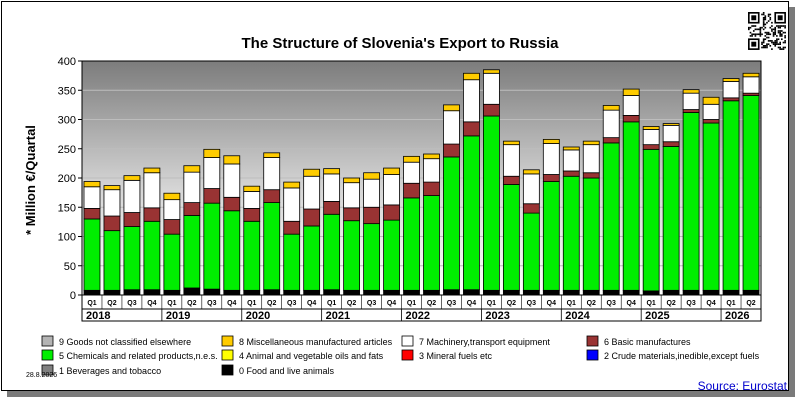 Image resolution: width=800 pixels, height=400 pixels. What do you see at coordinates (67, 238) in the screenshot?
I see `y-tick-label: 100` at bounding box center [67, 238].